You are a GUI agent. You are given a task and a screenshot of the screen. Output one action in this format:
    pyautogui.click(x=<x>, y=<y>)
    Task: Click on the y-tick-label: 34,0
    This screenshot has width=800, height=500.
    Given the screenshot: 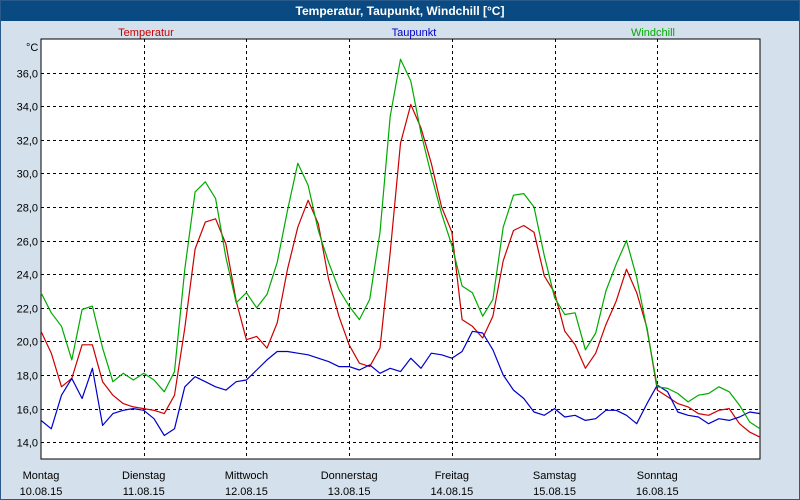 What is the action you would take?
    pyautogui.click(x=27, y=108)
    